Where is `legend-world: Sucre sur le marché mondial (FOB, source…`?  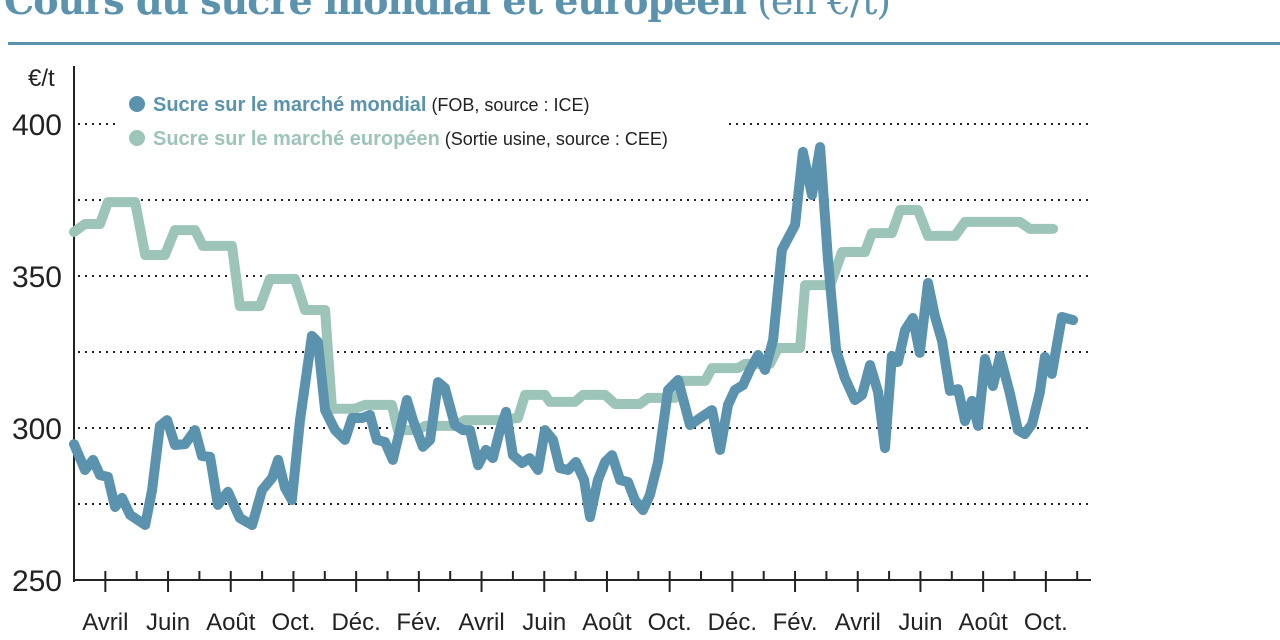 legend-world: Sucre sur le marché mondial (FOB, source… is located at coordinates (371, 105).